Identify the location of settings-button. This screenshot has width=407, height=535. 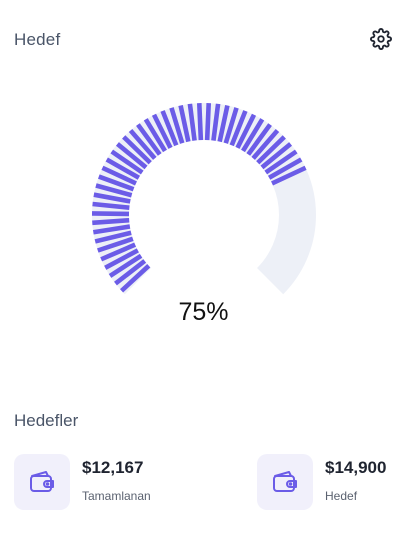
(381, 39).